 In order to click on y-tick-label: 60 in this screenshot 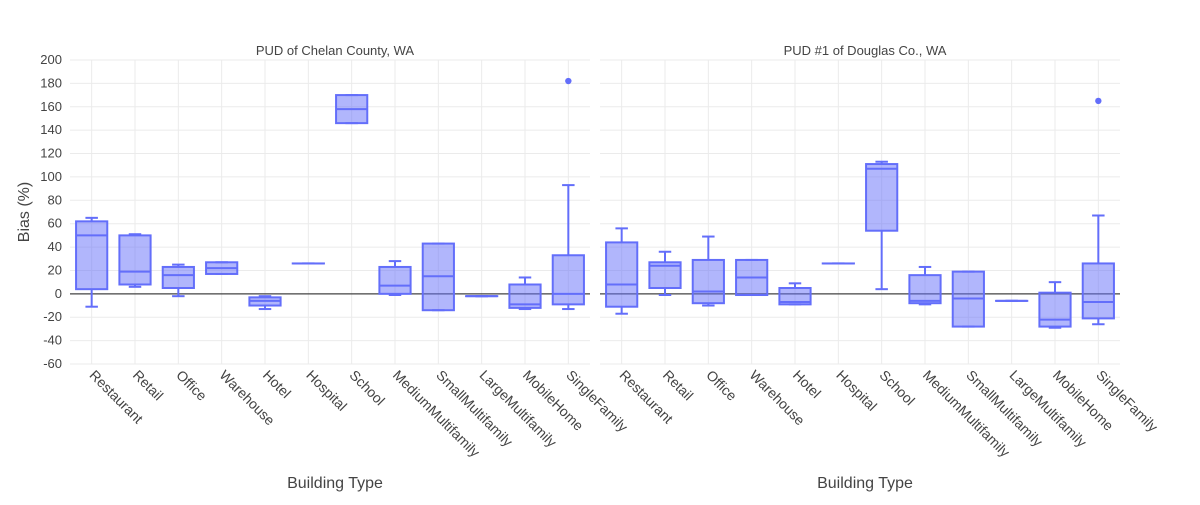, I will do `click(55, 223)`.